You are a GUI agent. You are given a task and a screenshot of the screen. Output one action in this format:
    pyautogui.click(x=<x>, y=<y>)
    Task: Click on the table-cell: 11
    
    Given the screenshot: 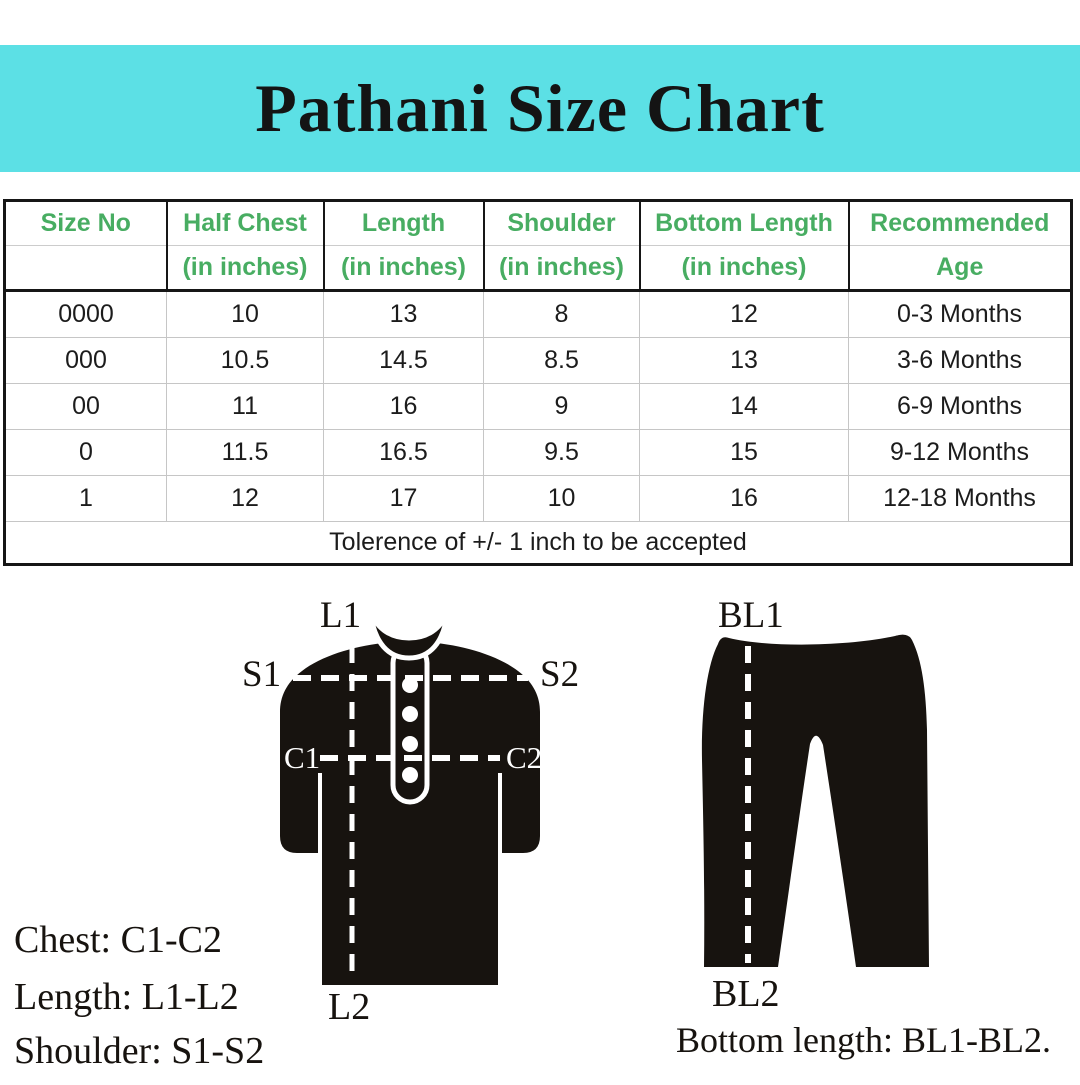 What is the action you would take?
    pyautogui.click(x=245, y=406)
    